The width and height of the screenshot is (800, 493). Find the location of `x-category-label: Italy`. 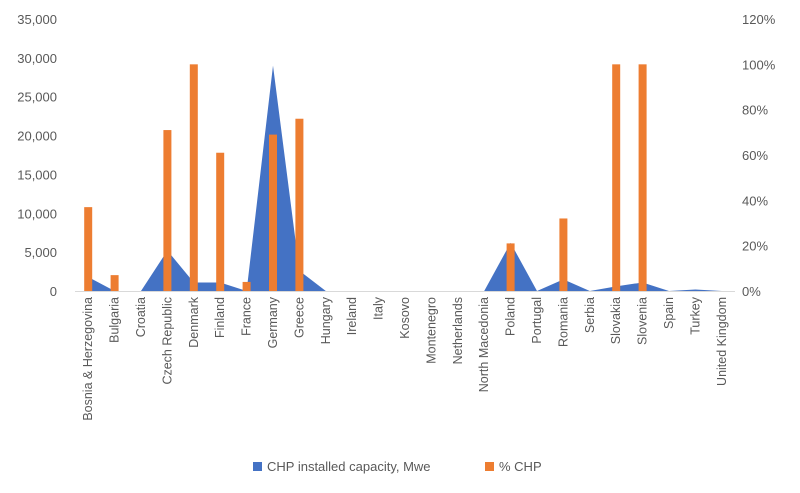

x-category-label: Italy is located at coordinates (379, 308).